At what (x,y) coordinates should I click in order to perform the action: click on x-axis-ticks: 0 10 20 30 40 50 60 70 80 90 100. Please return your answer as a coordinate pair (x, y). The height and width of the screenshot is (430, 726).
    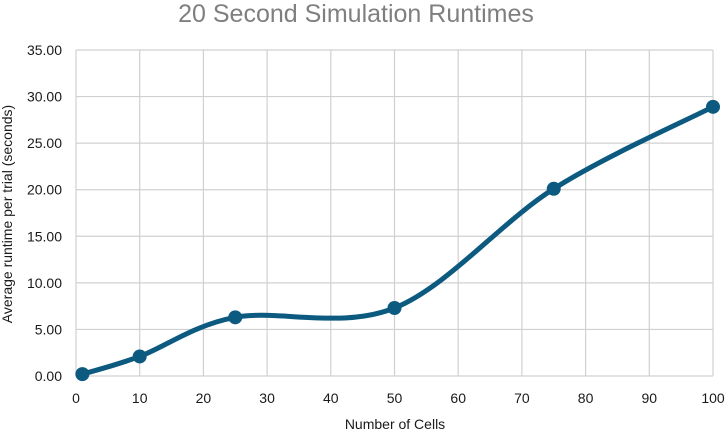
    Looking at the image, I should click on (398, 398).